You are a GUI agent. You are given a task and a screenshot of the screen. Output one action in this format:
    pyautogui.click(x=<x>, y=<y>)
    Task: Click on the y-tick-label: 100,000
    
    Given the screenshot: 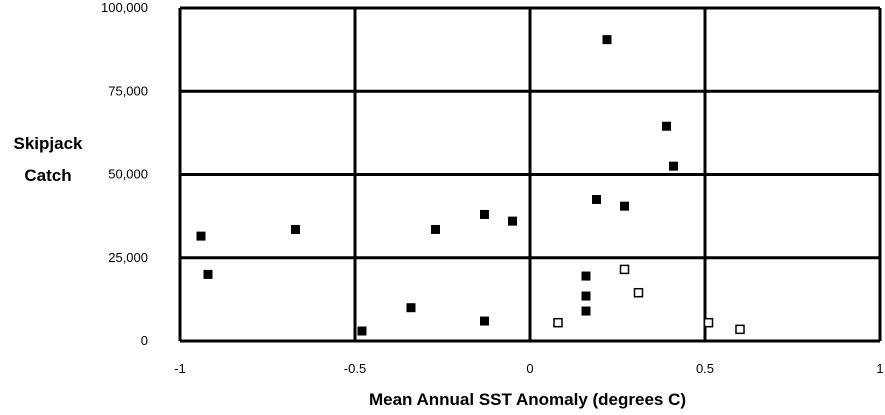 What is the action you would take?
    pyautogui.click(x=124, y=7)
    